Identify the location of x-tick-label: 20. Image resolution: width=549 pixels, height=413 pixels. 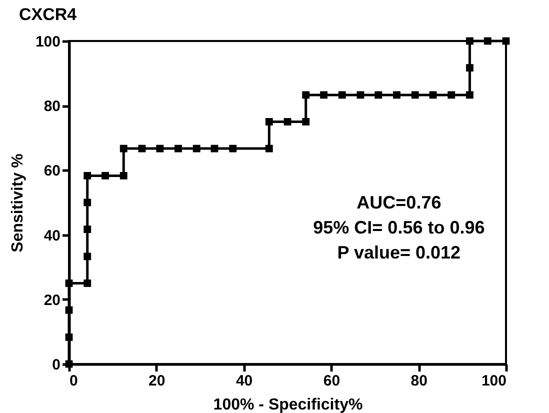
(157, 381).